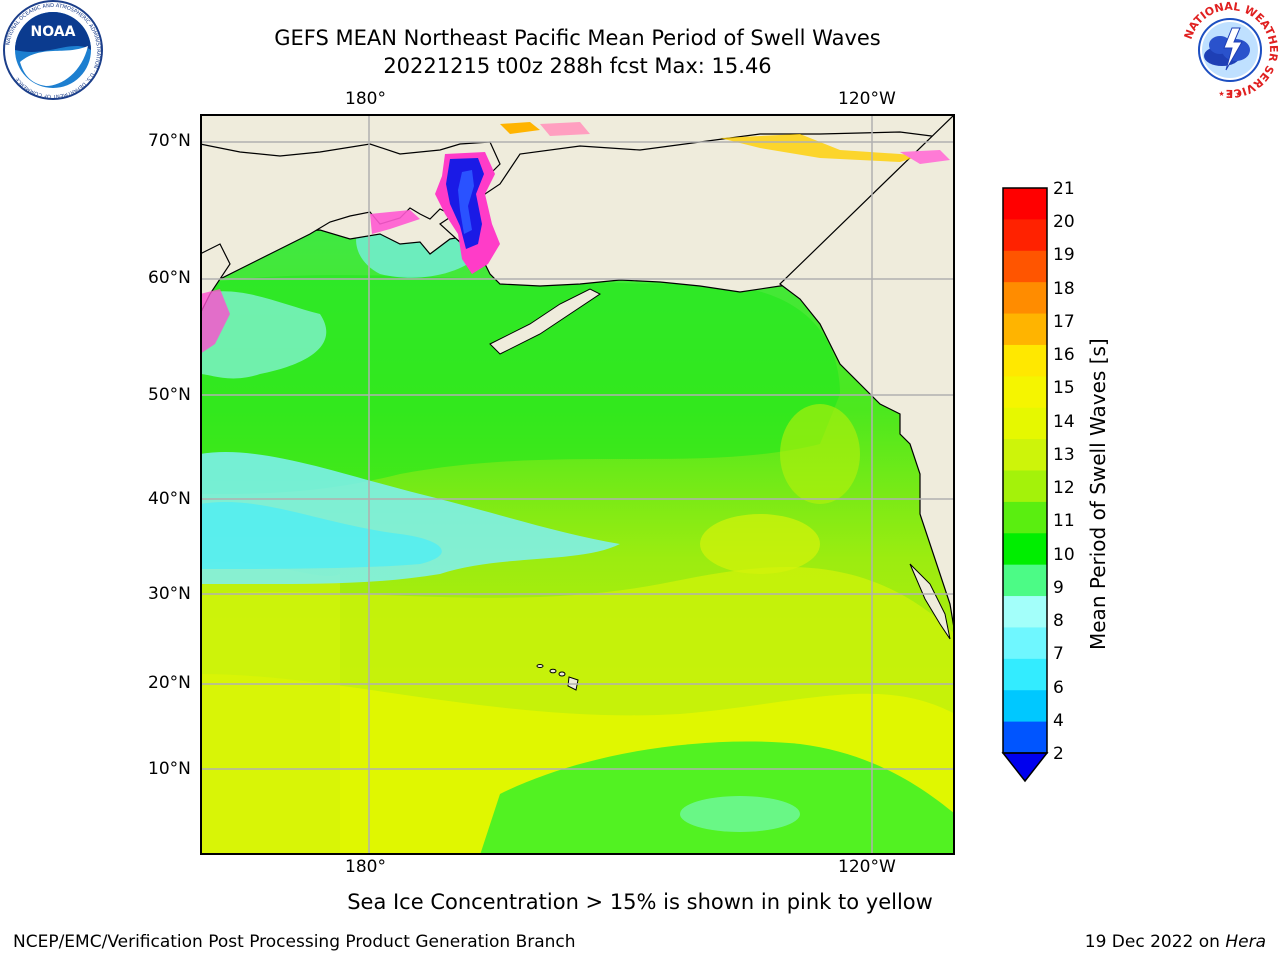 This screenshot has height=960, width=1280. What do you see at coordinates (169, 594) in the screenshot?
I see `lat-label-30n: 30°N` at bounding box center [169, 594].